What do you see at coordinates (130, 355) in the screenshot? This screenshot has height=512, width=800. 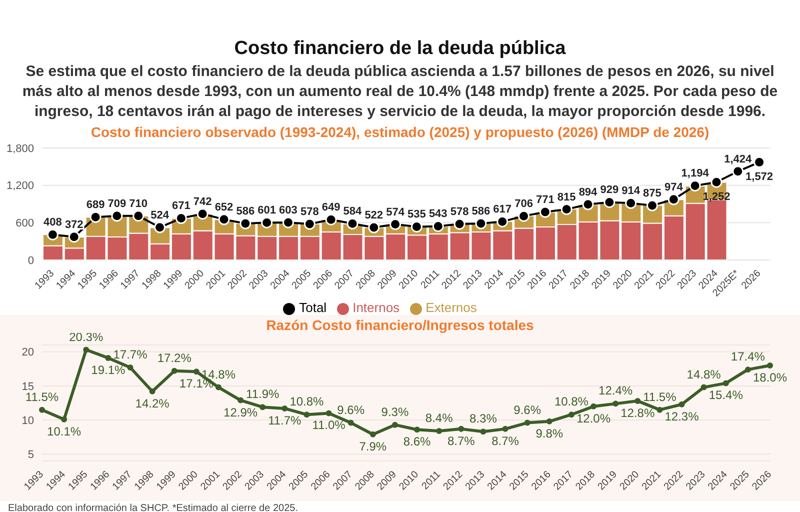 I see `data-label: 17.7%` at bounding box center [130, 355].